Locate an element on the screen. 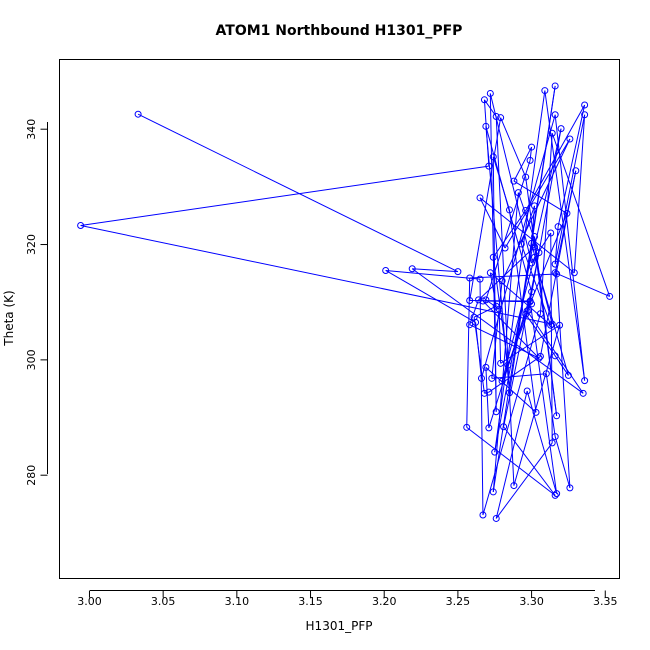 The image size is (650, 650). x-axis-ticks: 3.00 3.05 3.10 3.15 3.20 3.25 3.30 3.35 is located at coordinates (347, 599).